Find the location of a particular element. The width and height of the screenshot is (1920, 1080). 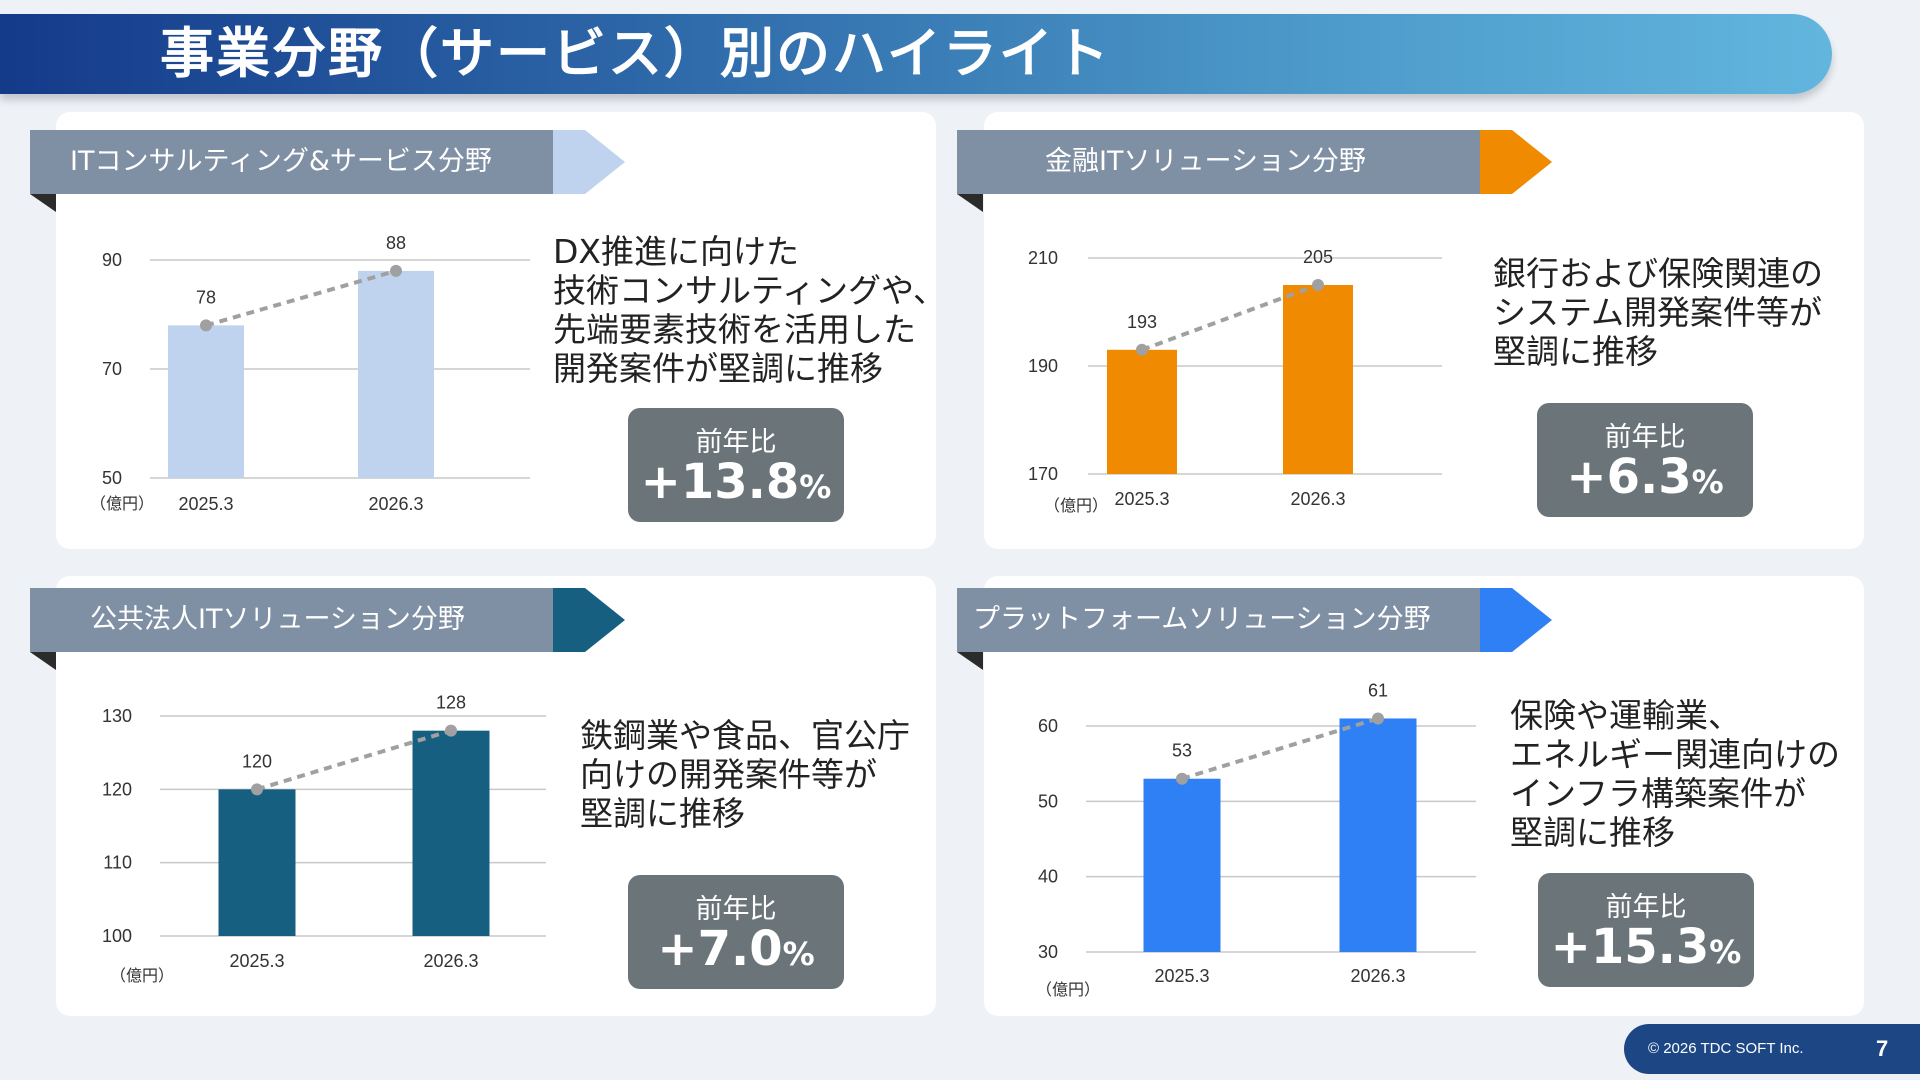

y-tick-label: 190 is located at coordinates (1043, 366).